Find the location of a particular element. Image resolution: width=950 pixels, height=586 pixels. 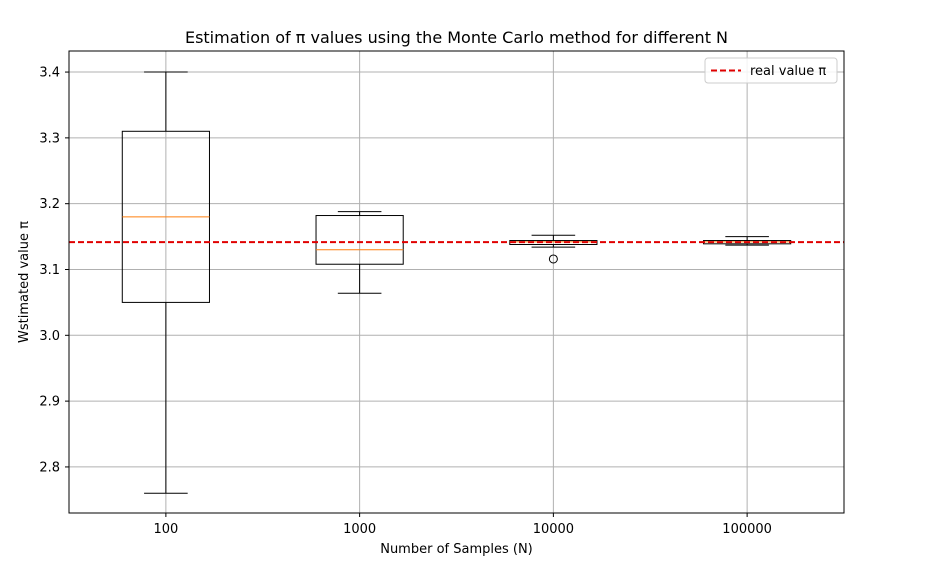

legend-box is located at coordinates (771, 70).